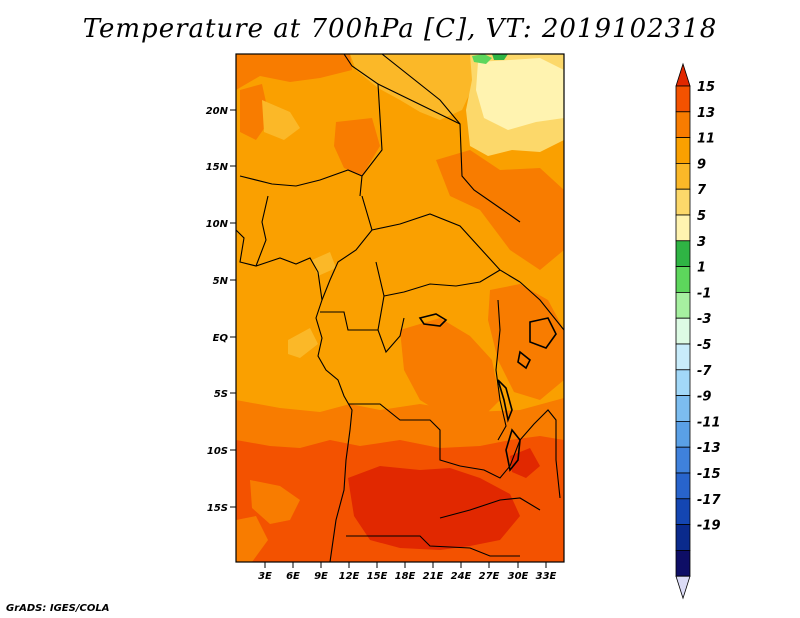 The height and width of the screenshot is (618, 800). I want to click on field-patch-sahara-cool, so click(413, 87).